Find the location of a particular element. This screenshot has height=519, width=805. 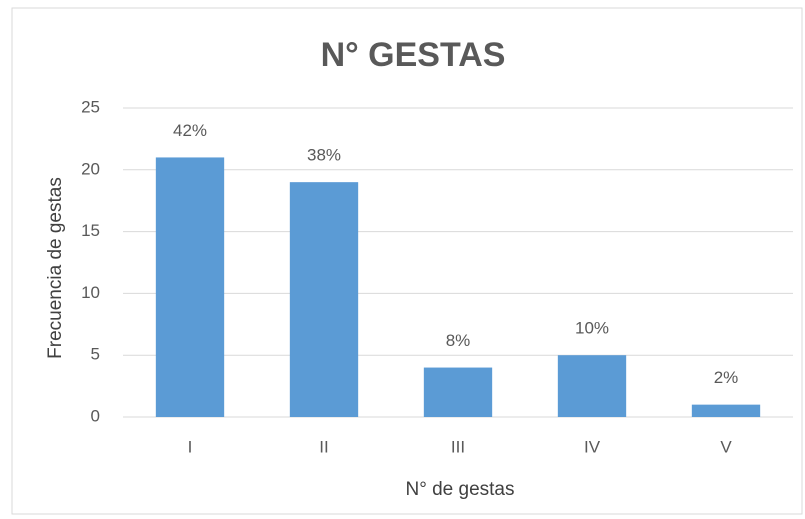

y-axis-label: Frecuencia de gestas is located at coordinates (55, 268).